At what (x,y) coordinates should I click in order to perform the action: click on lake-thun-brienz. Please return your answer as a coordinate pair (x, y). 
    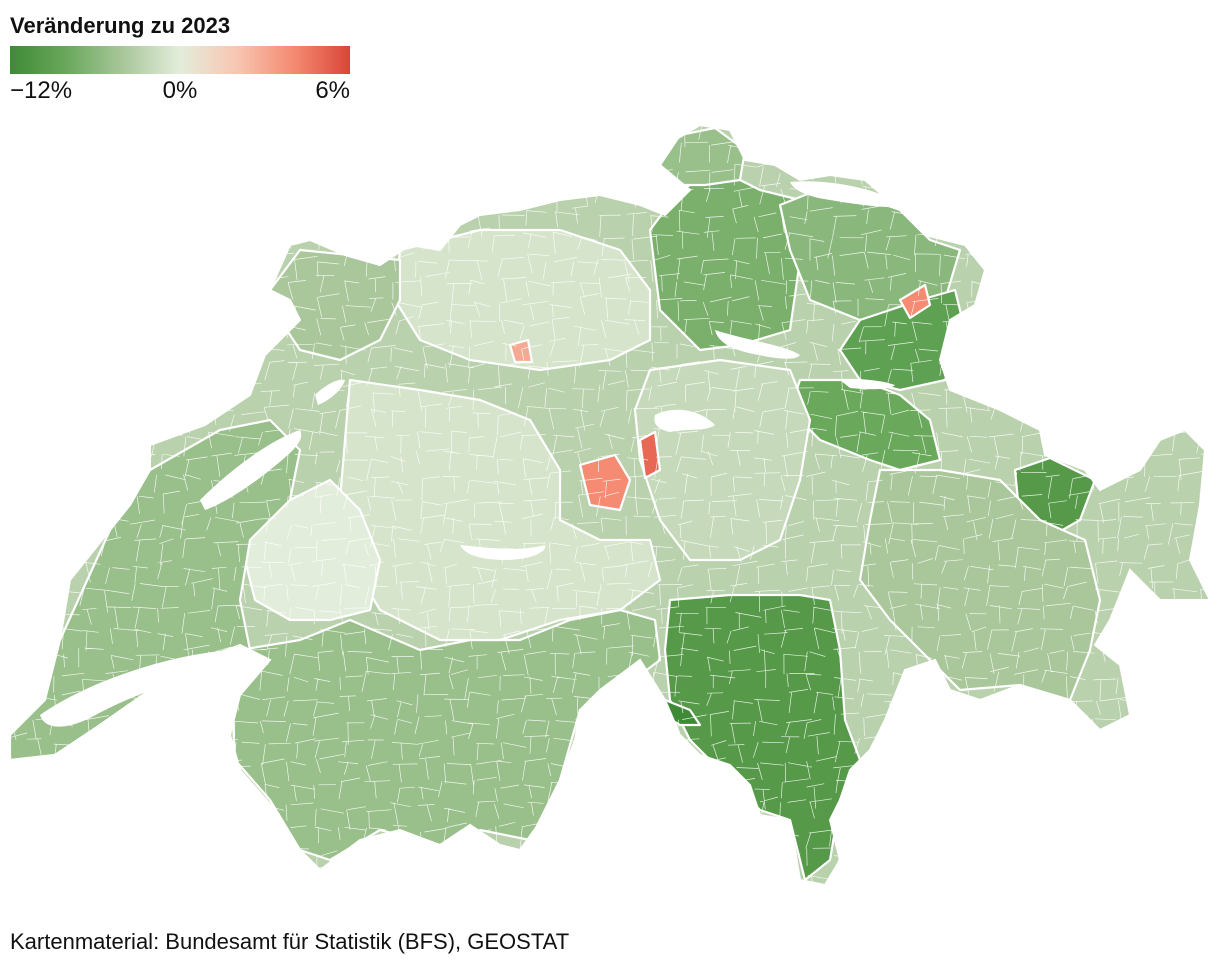
    Looking at the image, I should click on (503, 552).